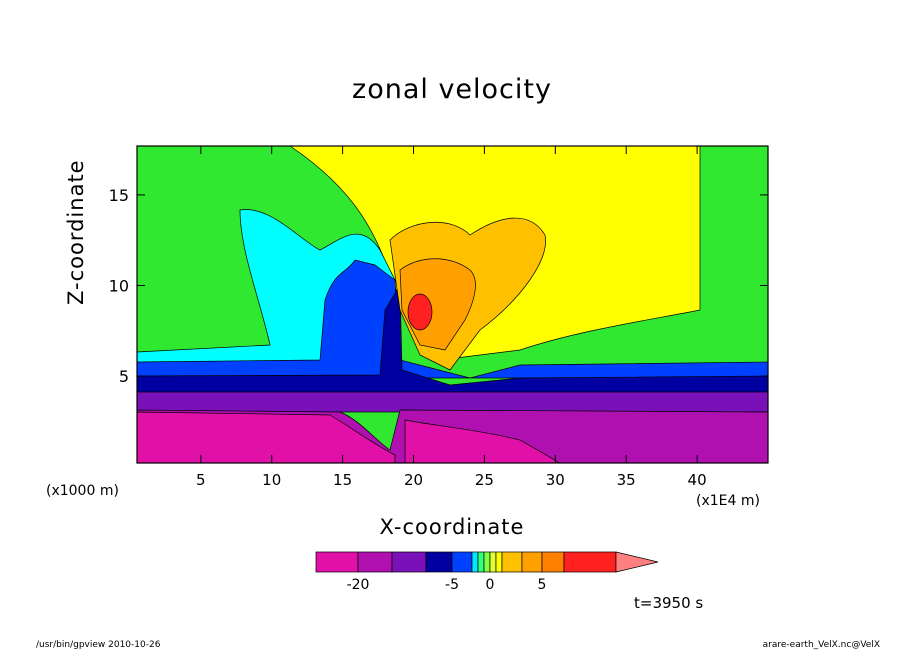 Image resolution: width=904 pixels, height=654 pixels. Describe the element at coordinates (452, 585) in the screenshot. I see `colorbar-tick-label: -5` at that location.